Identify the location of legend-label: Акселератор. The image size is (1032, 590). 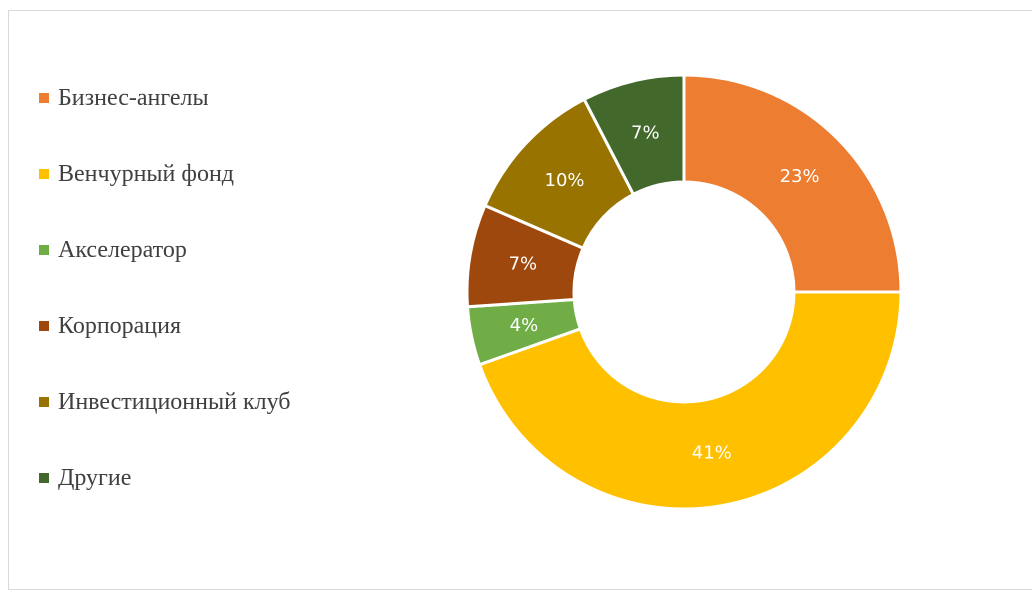
(122, 250).